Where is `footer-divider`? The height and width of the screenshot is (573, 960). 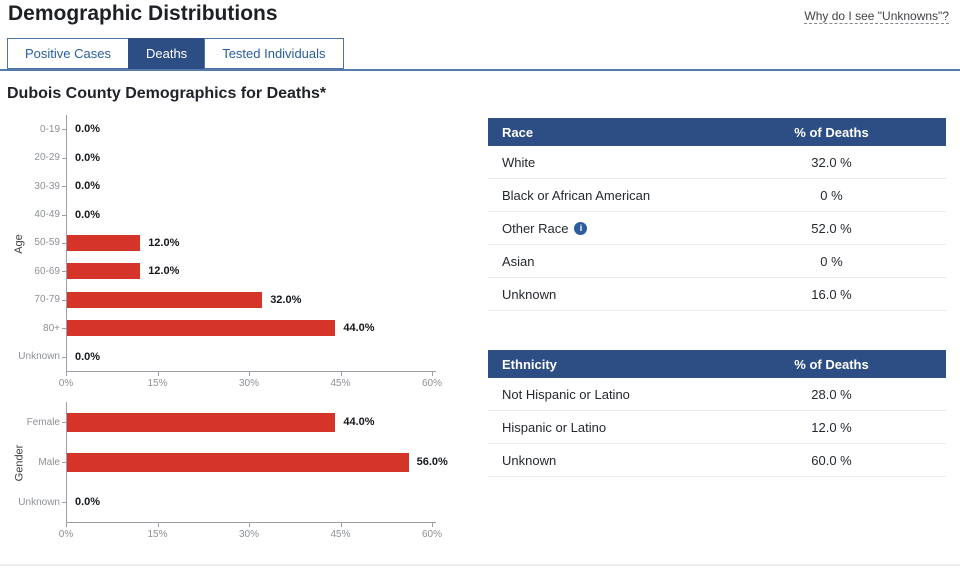
footer-divider is located at coordinates (480, 565).